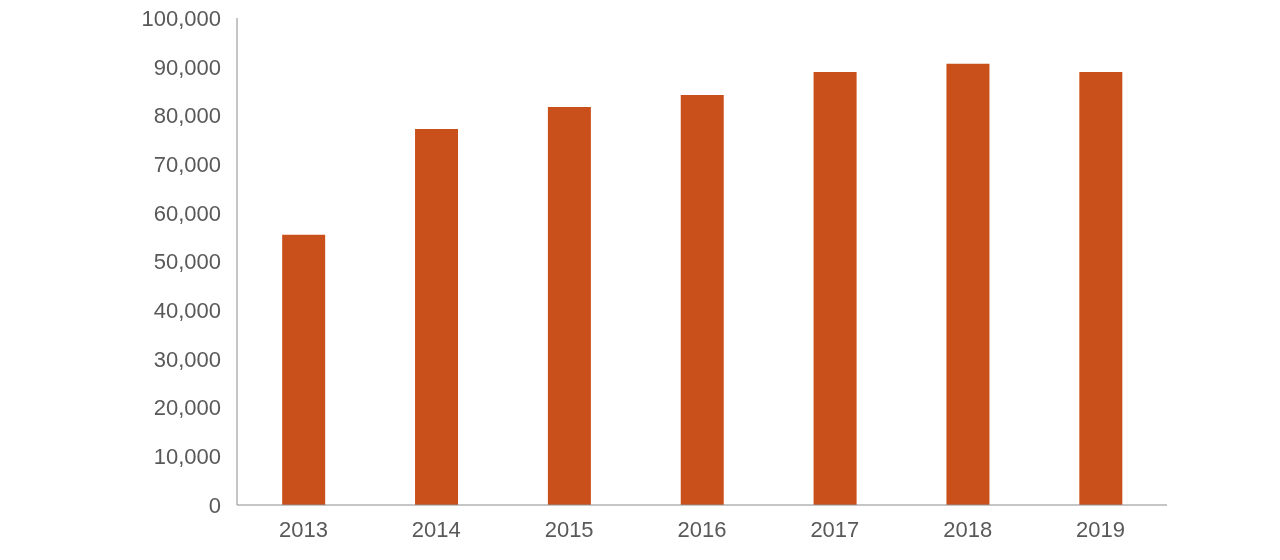 Image resolution: width=1280 pixels, height=560 pixels. I want to click on x-tick-label: 2015, so click(569, 529).